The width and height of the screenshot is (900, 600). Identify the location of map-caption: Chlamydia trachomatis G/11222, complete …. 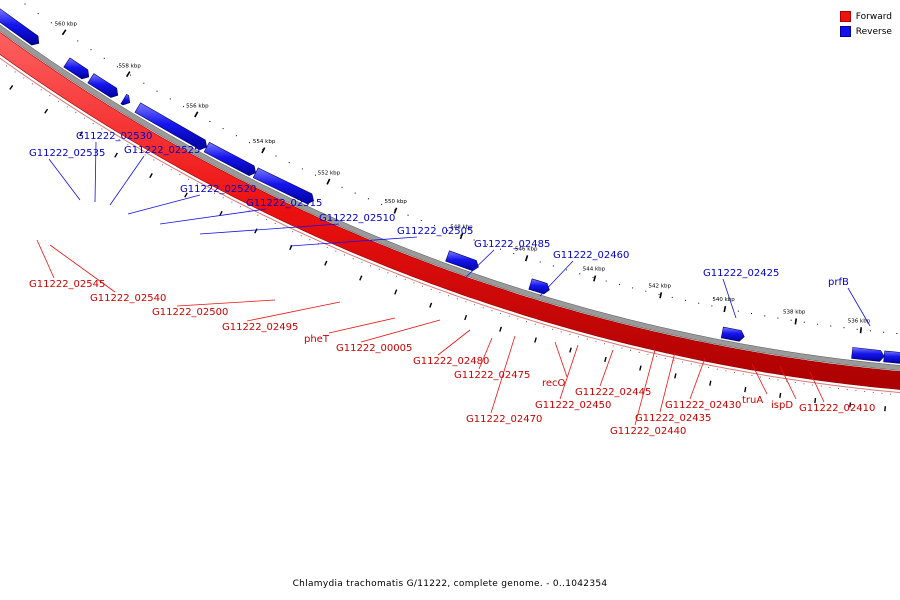
(450, 584).